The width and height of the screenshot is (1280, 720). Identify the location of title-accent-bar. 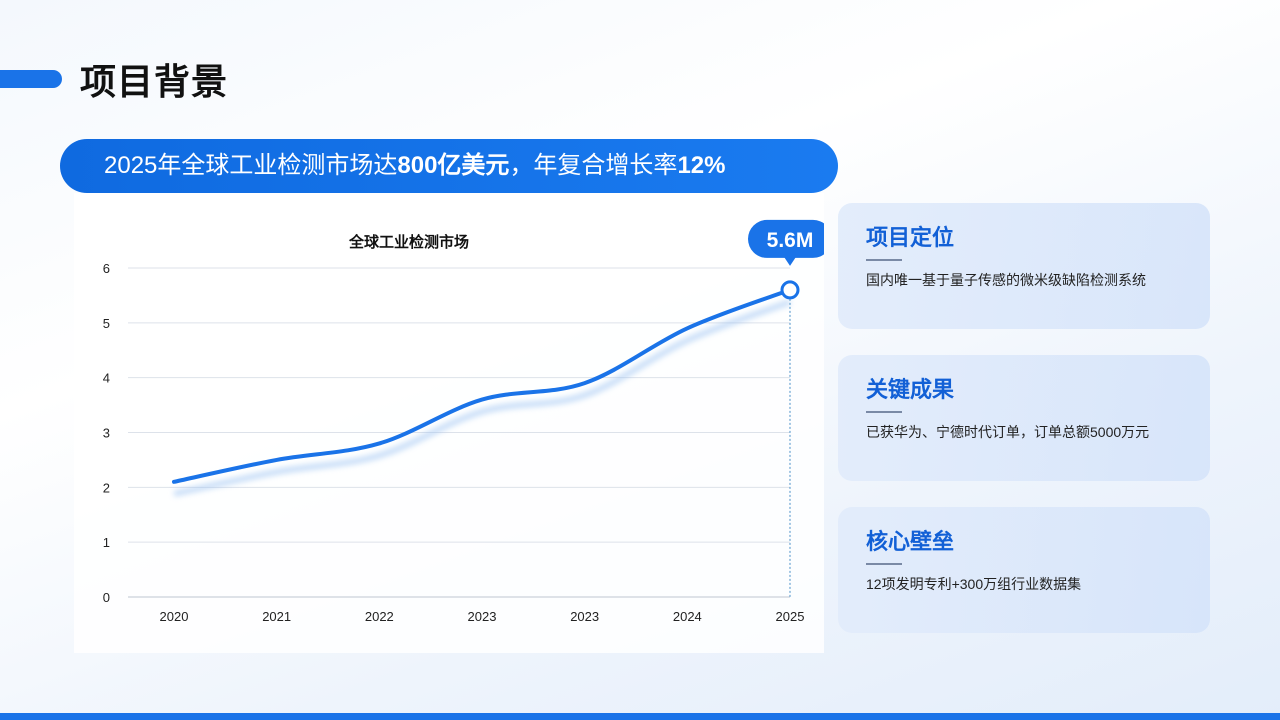
(31, 79).